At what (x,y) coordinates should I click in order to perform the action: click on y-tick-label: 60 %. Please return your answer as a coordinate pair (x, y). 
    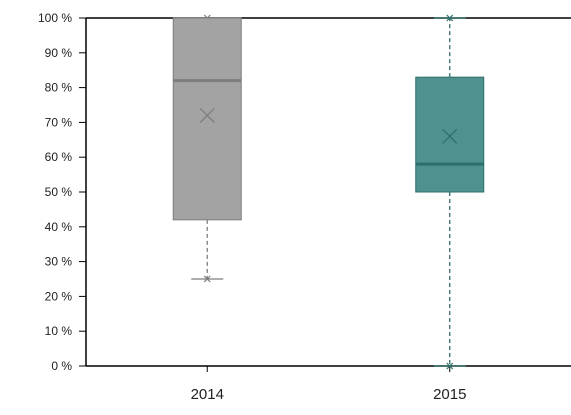
    Looking at the image, I should click on (59, 157).